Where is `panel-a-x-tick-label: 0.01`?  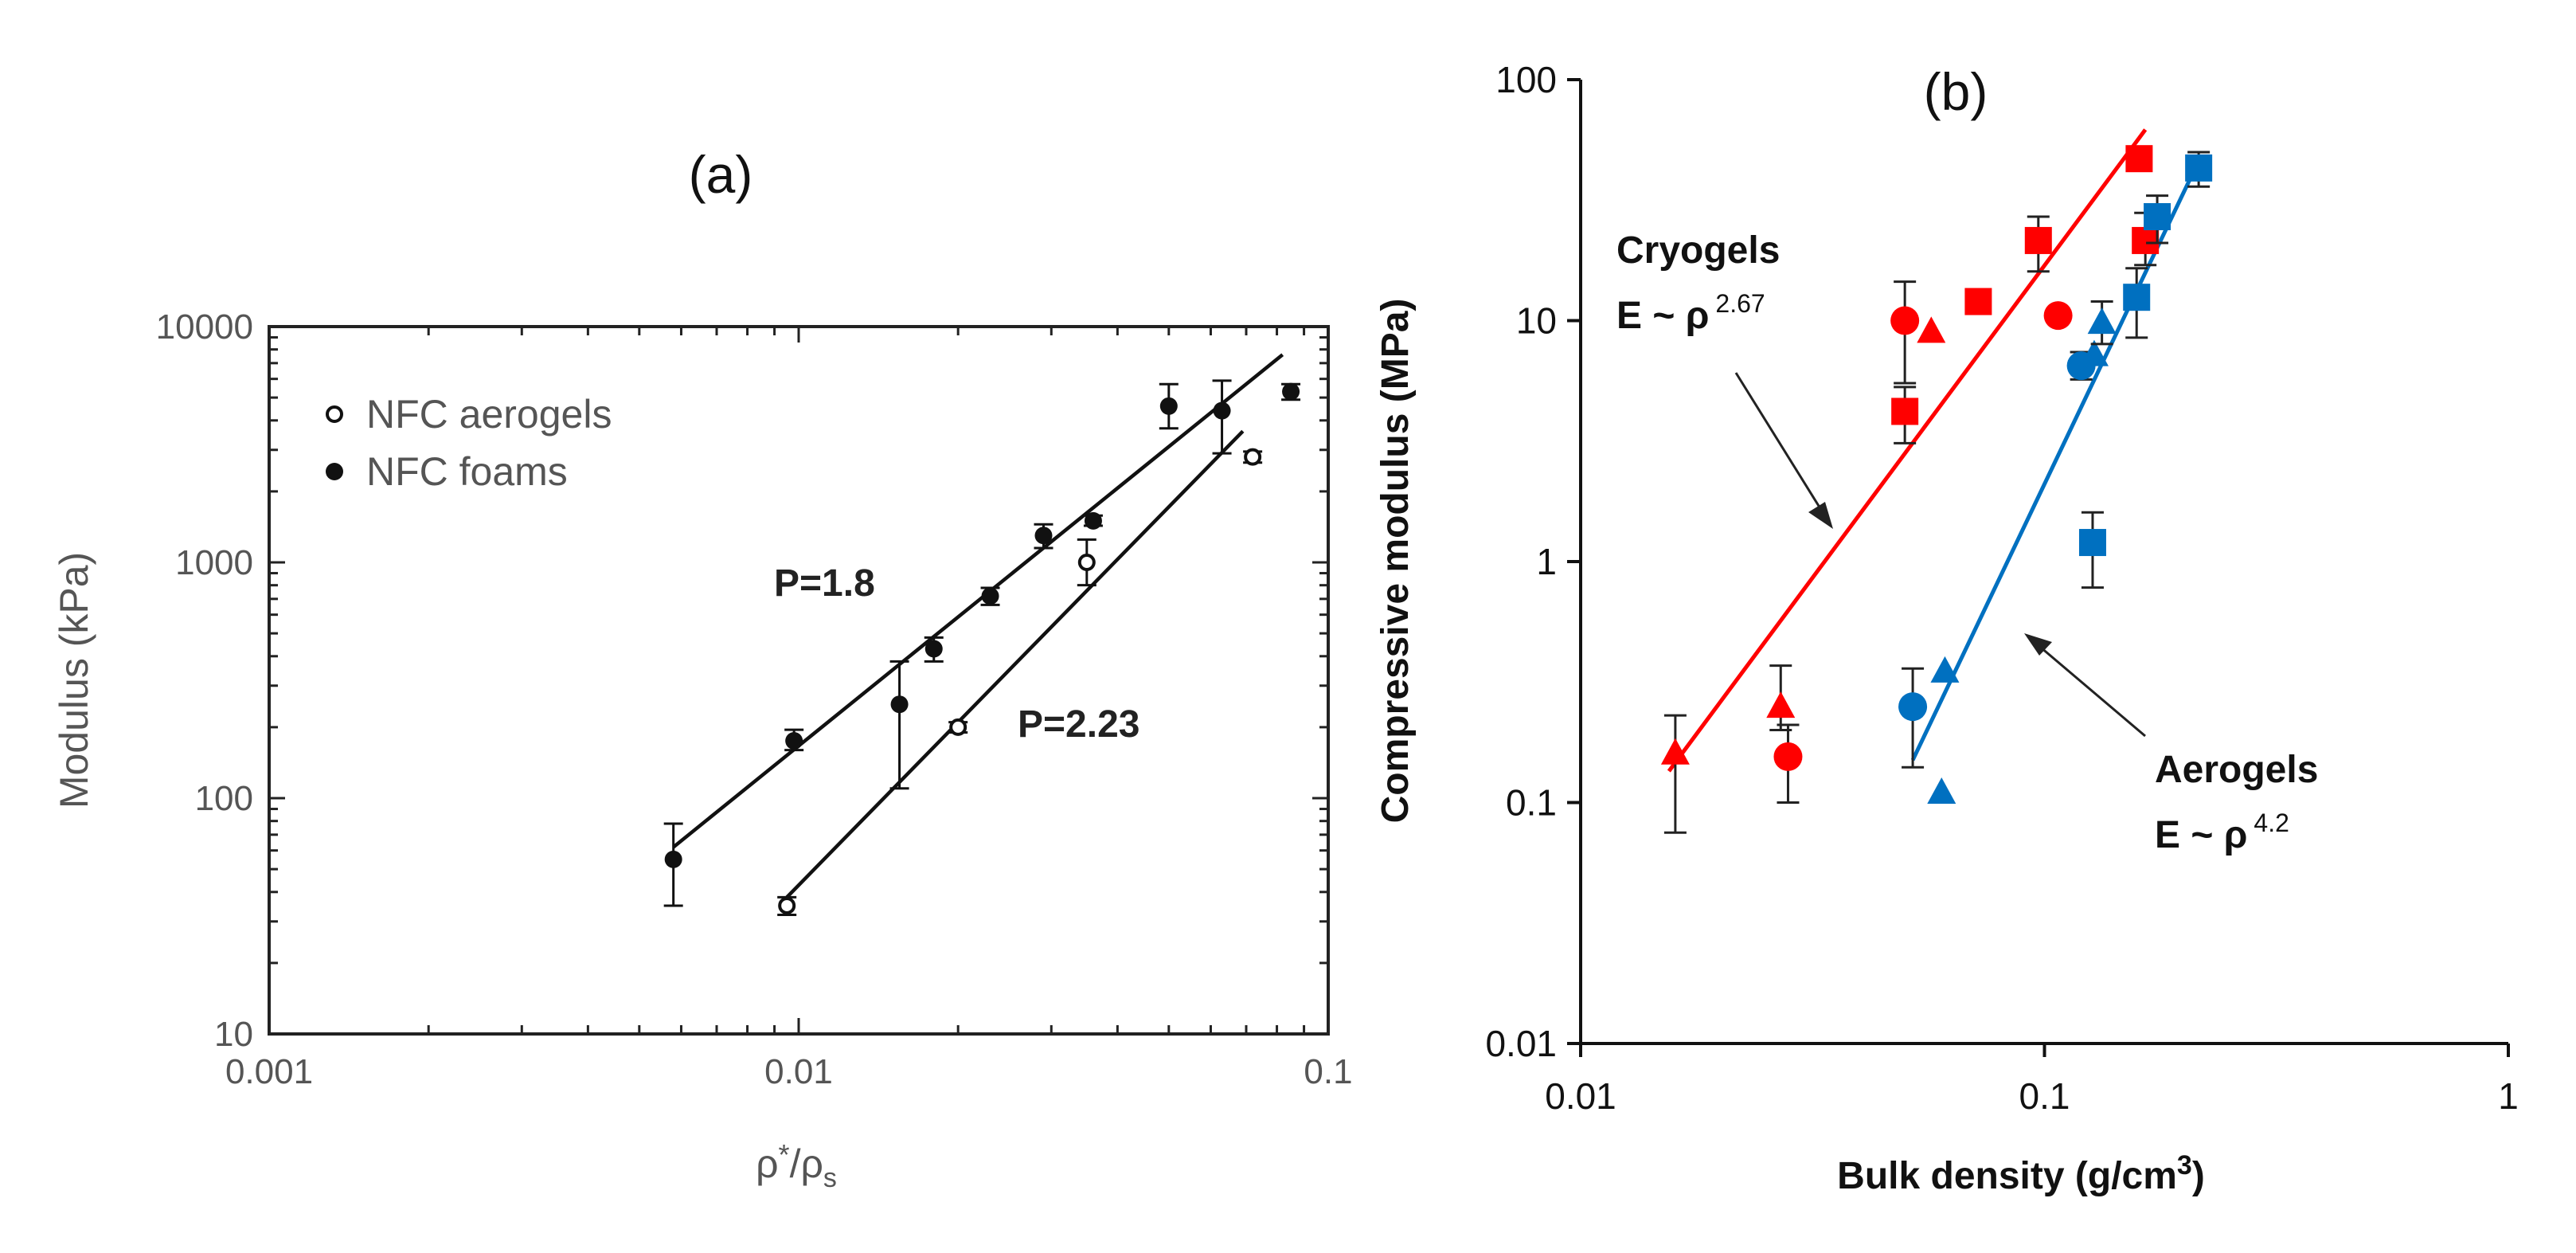 panel-a-x-tick-label: 0.01 is located at coordinates (798, 1071).